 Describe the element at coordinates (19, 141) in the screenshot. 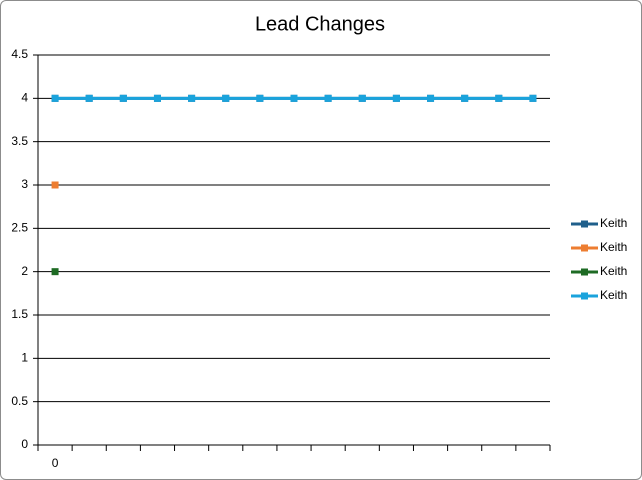

I see `y-tick-label: 3.5` at that location.